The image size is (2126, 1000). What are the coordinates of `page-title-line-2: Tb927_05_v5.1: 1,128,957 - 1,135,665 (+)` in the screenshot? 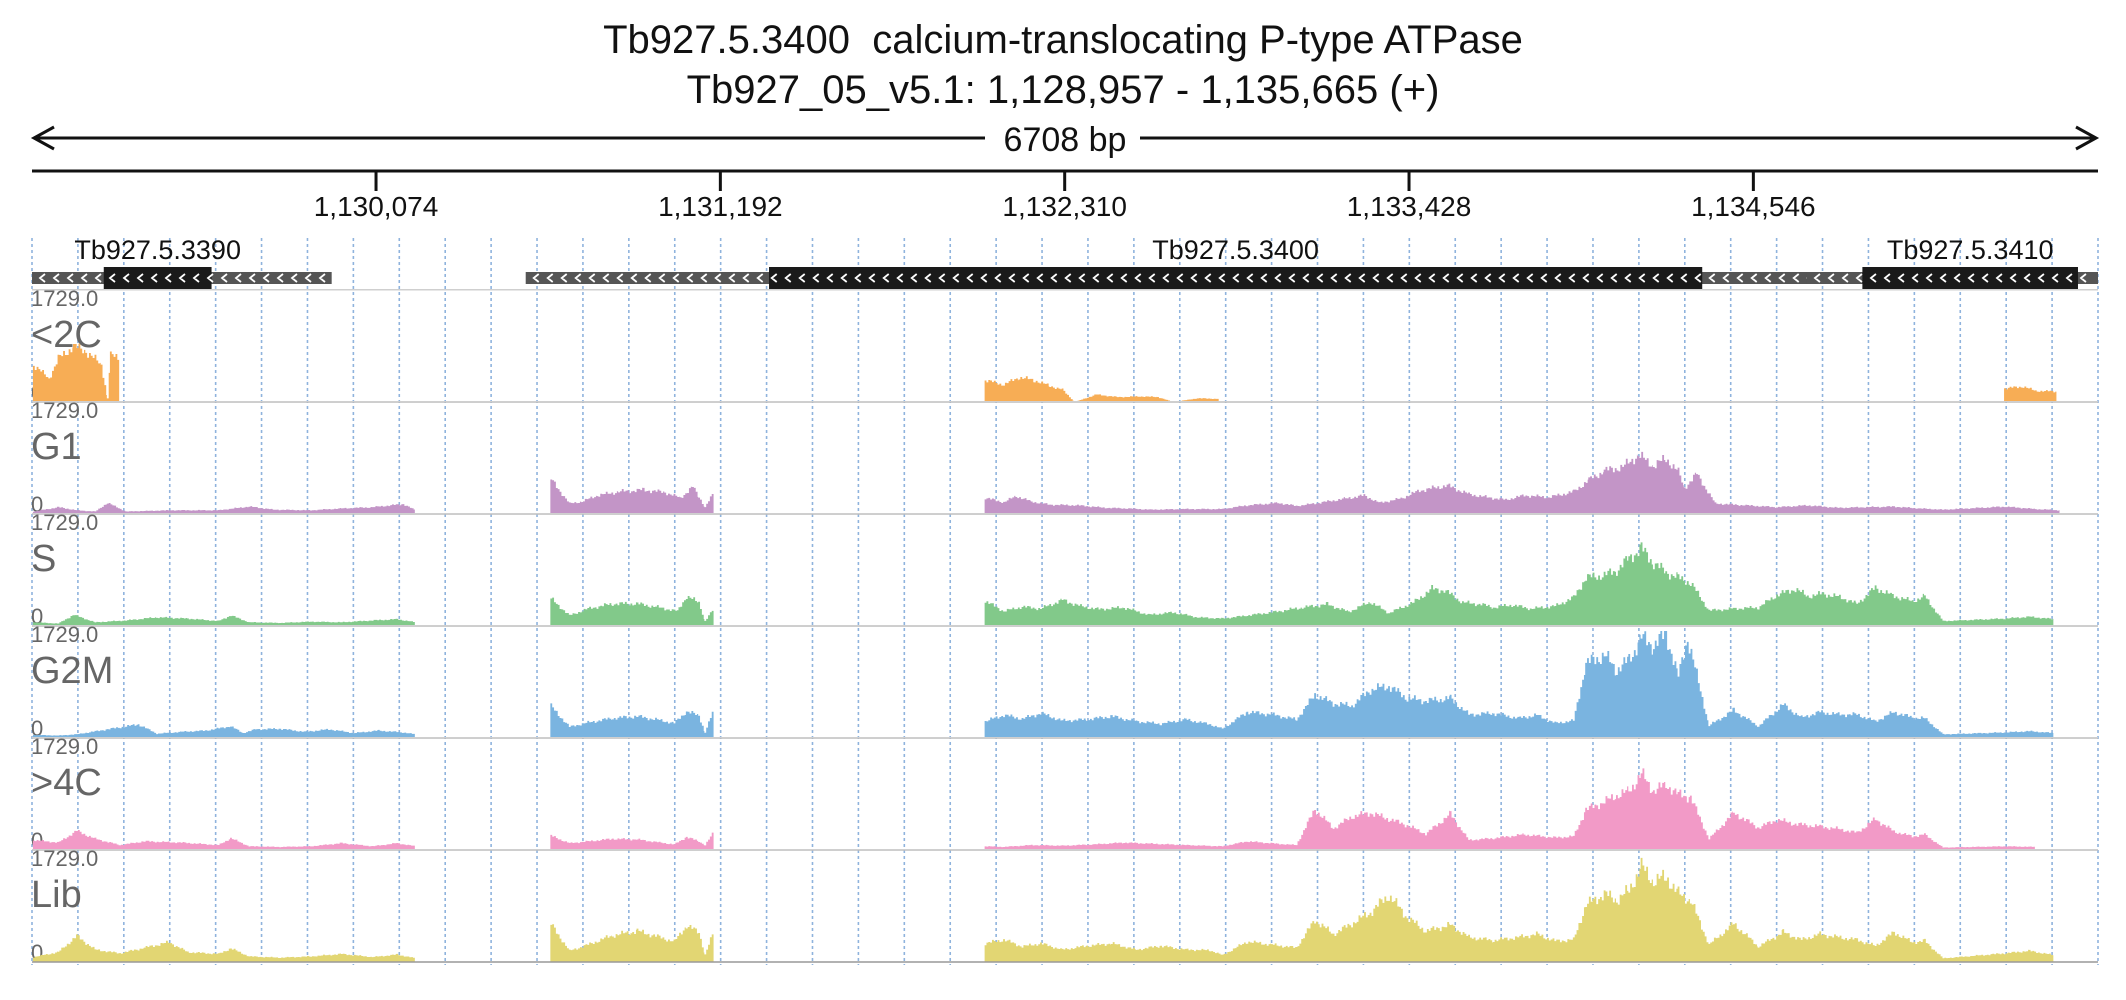 It's located at (1063, 90).